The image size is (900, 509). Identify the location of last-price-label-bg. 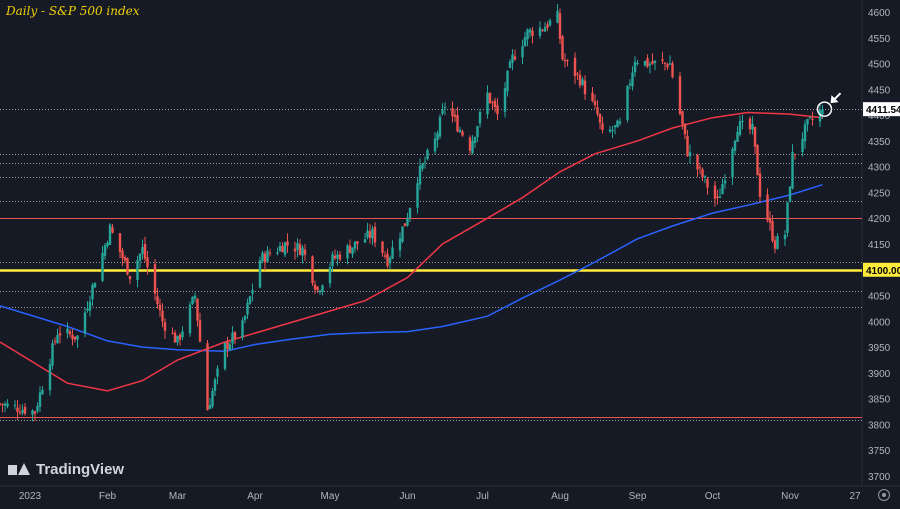
(881, 109).